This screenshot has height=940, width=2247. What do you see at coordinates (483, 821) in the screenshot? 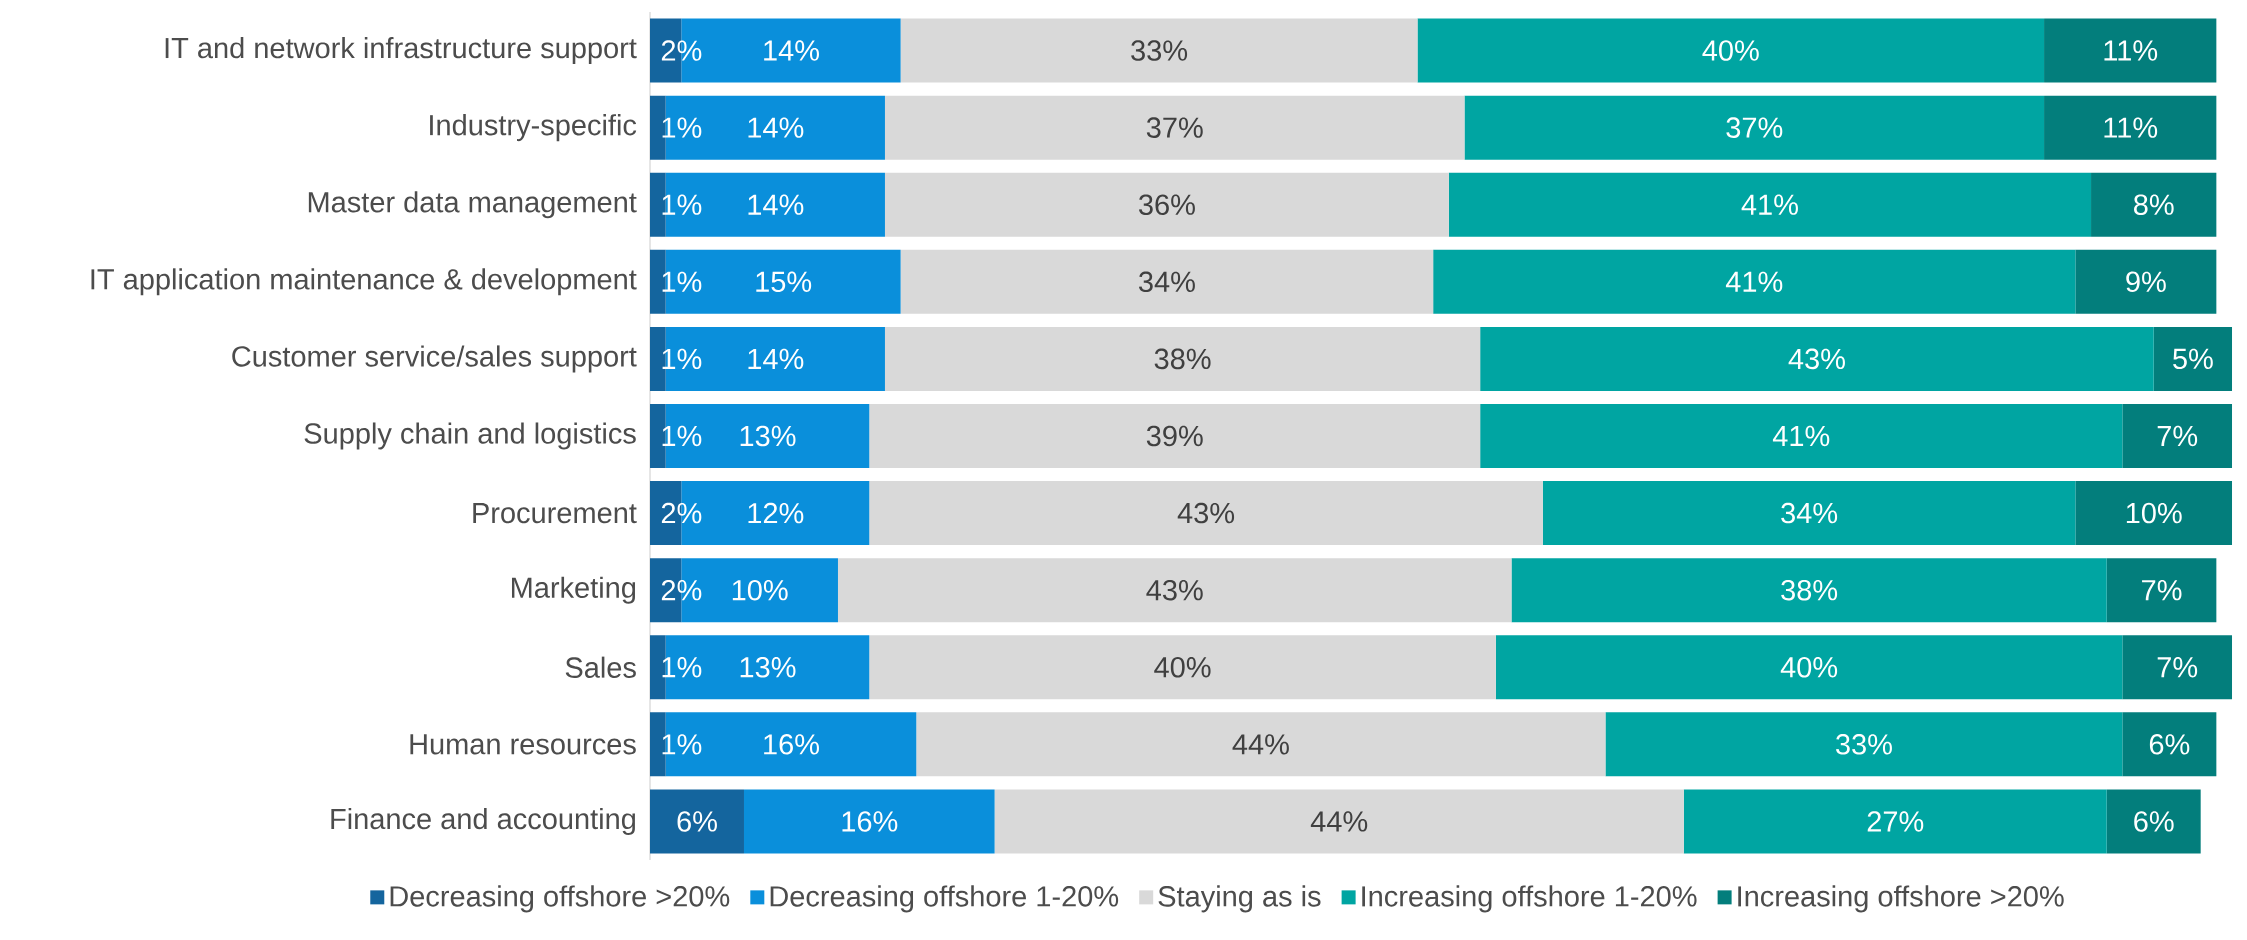
I see `y-tick-label: Finance and accounting` at bounding box center [483, 821].